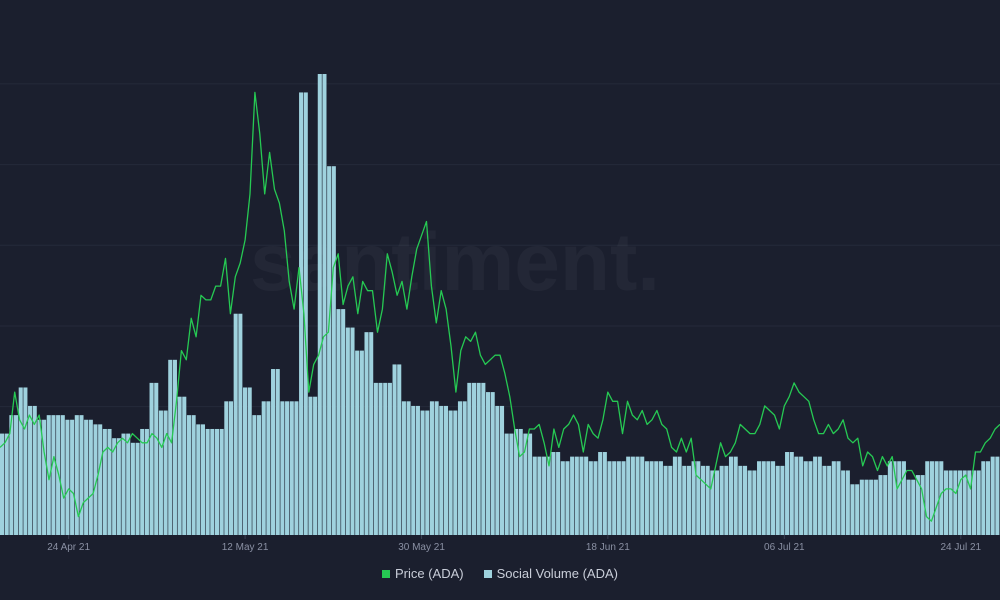  What do you see at coordinates (784, 547) in the screenshot?
I see `x-tick-label: 06 Jul 21` at bounding box center [784, 547].